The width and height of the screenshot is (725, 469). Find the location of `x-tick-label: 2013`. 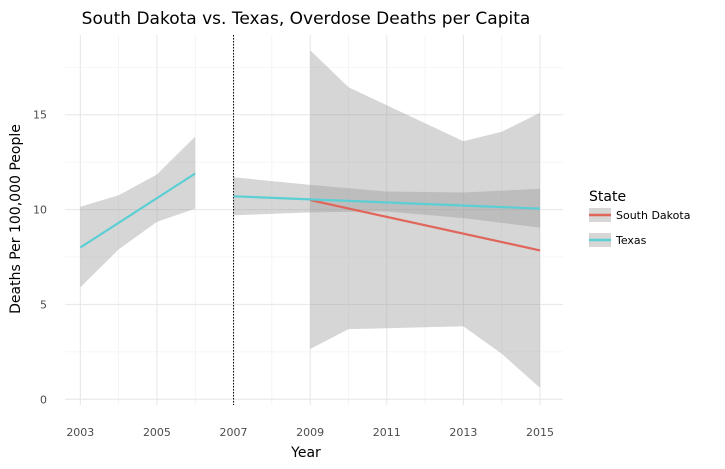

x-tick-label: 2013 is located at coordinates (463, 432).